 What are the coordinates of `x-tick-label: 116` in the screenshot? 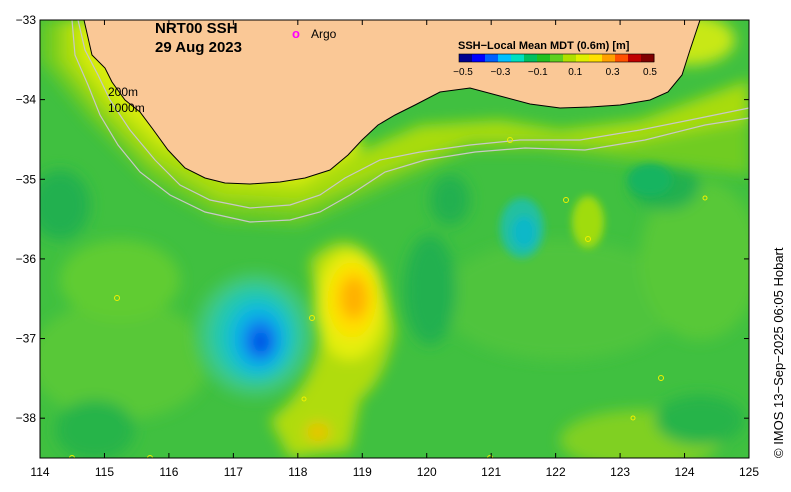 It's located at (168, 472).